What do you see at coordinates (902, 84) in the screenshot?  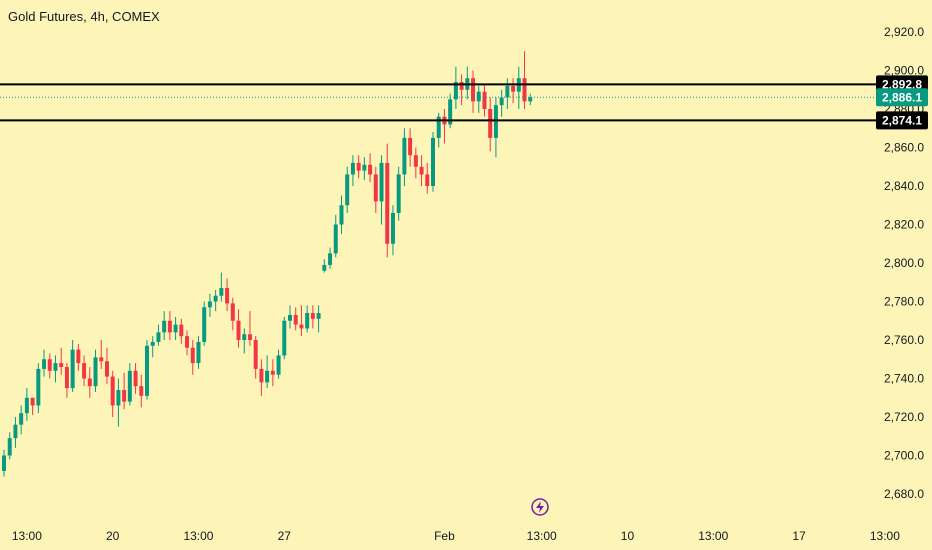 I see `price-level-label: 2,892.8` at bounding box center [902, 84].